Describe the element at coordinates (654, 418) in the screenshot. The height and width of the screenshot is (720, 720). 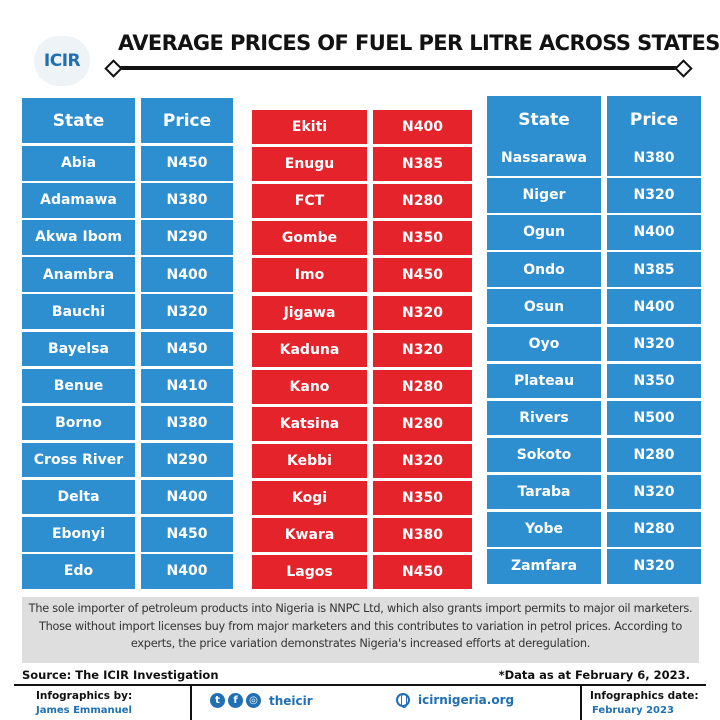
I see `price-value: N500` at that location.